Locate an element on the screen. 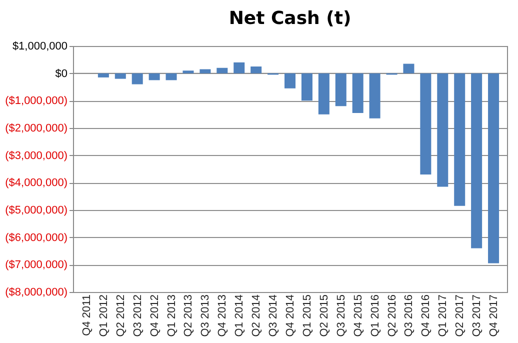 Image resolution: width=518 pixels, height=343 pixels. x-tick-label: Q3 2017 is located at coordinates (477, 315).